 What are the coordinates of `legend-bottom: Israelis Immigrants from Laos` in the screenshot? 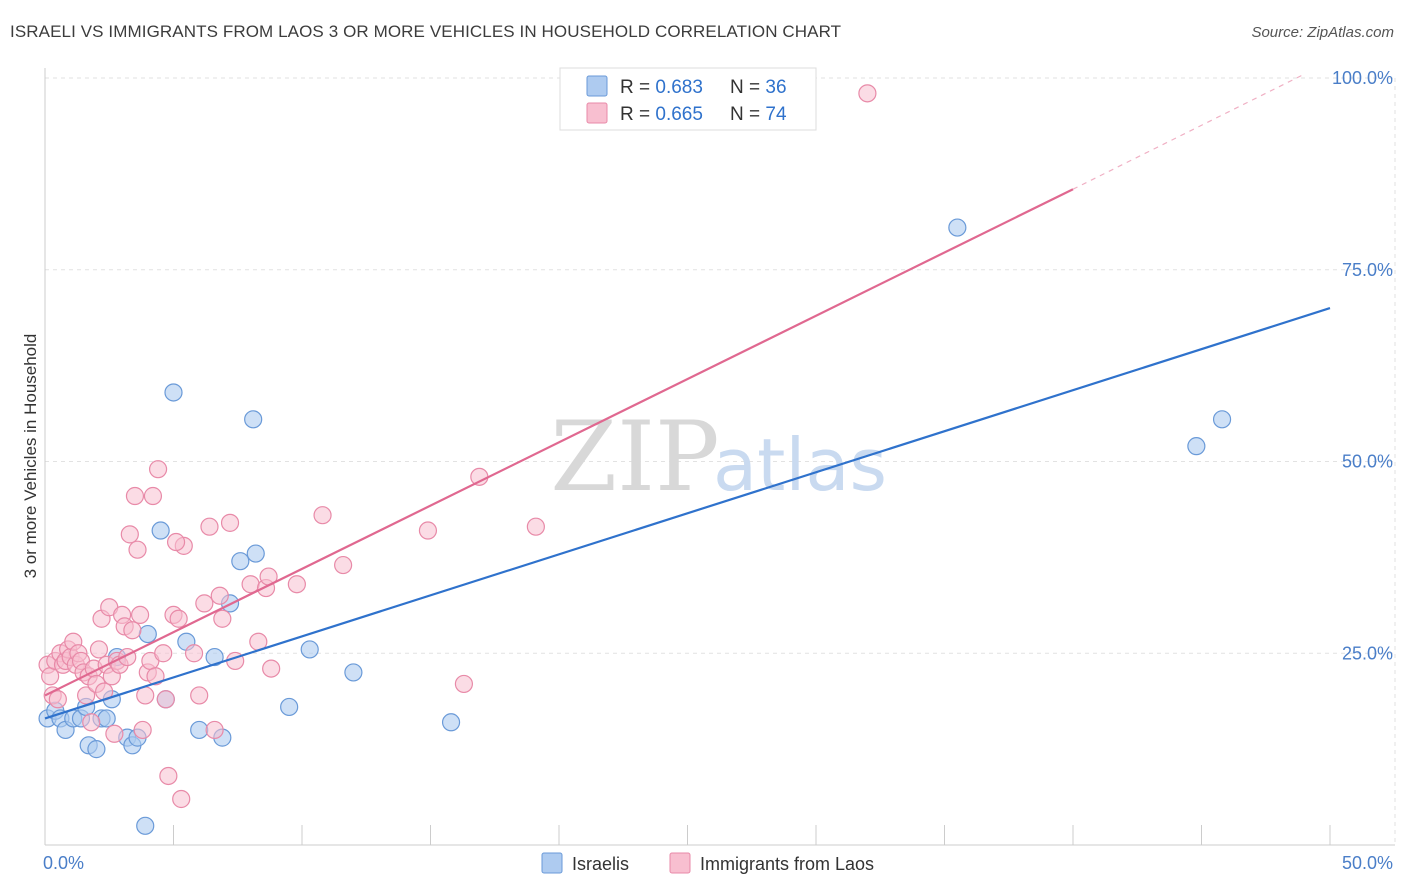 It's located at (707, 863).